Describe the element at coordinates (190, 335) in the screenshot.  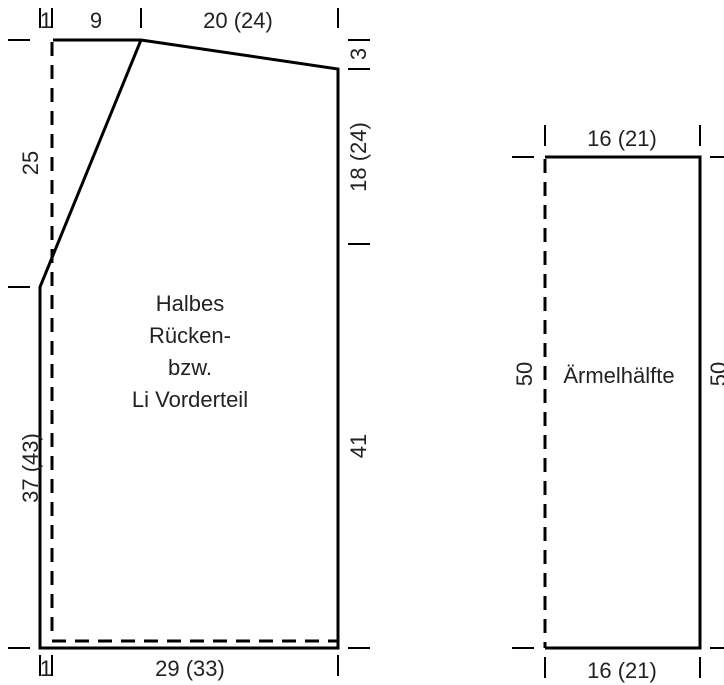
I see `back-label-line-2: Rücken-` at that location.